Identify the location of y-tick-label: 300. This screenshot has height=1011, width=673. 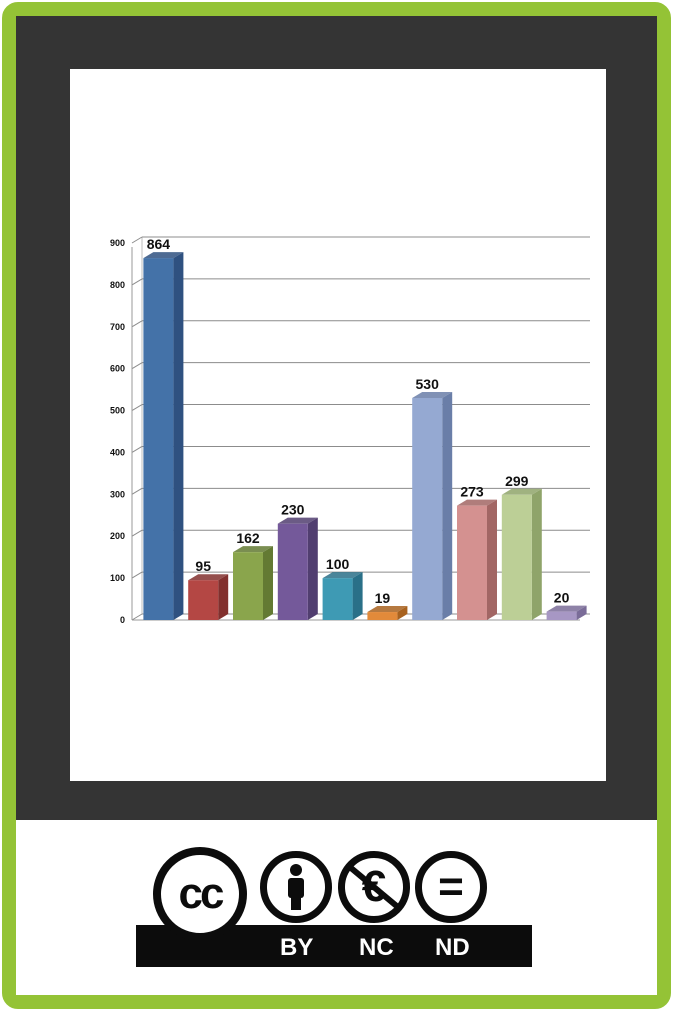
(117, 494).